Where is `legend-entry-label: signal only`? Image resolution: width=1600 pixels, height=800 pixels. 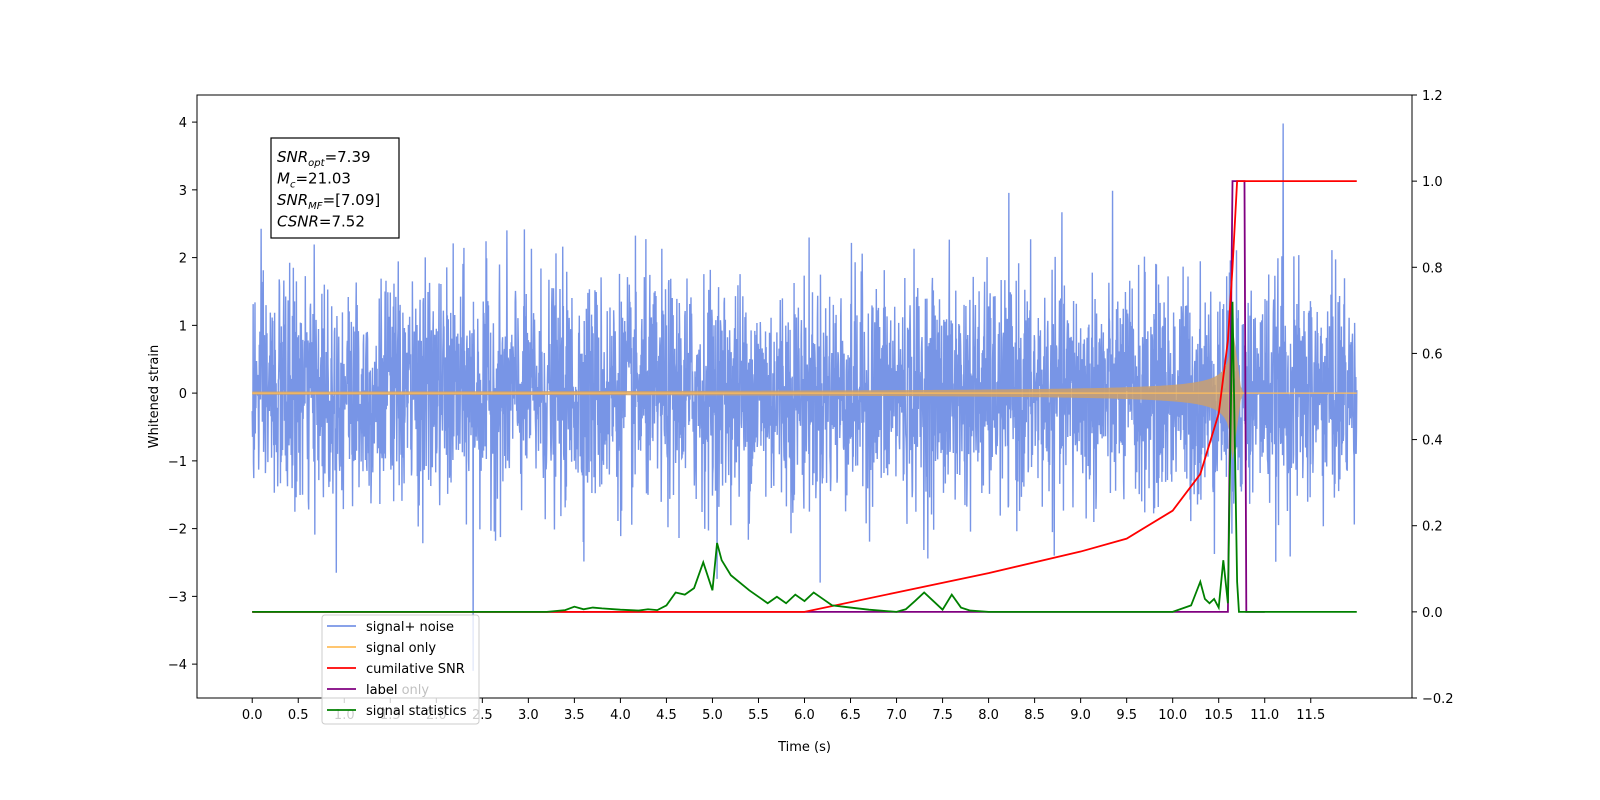 legend-entry-label: signal only is located at coordinates (401, 648).